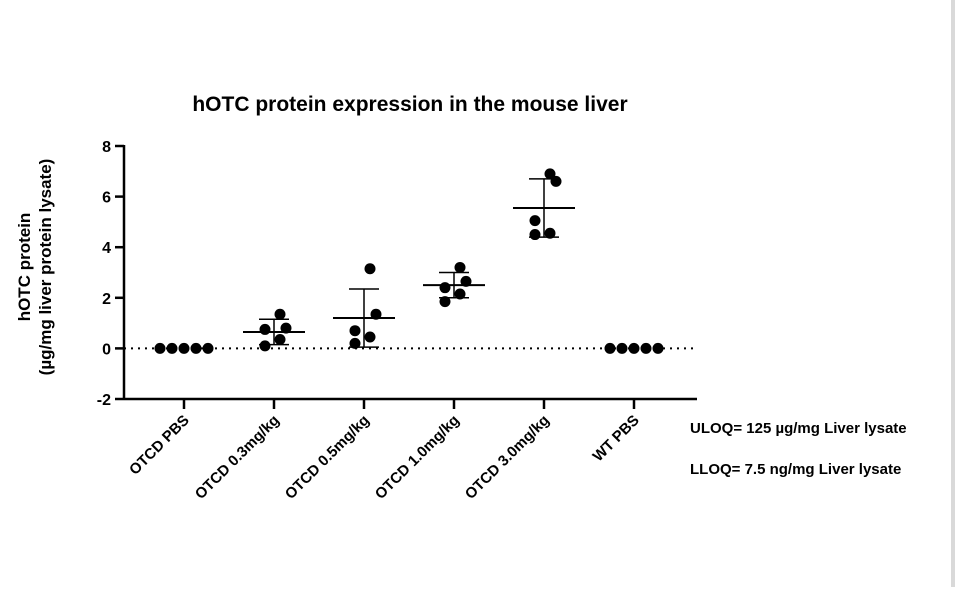 Image resolution: width=955 pixels, height=592 pixels. Describe the element at coordinates (616, 438) in the screenshot. I see `x-tick-label: WT PBS` at that location.